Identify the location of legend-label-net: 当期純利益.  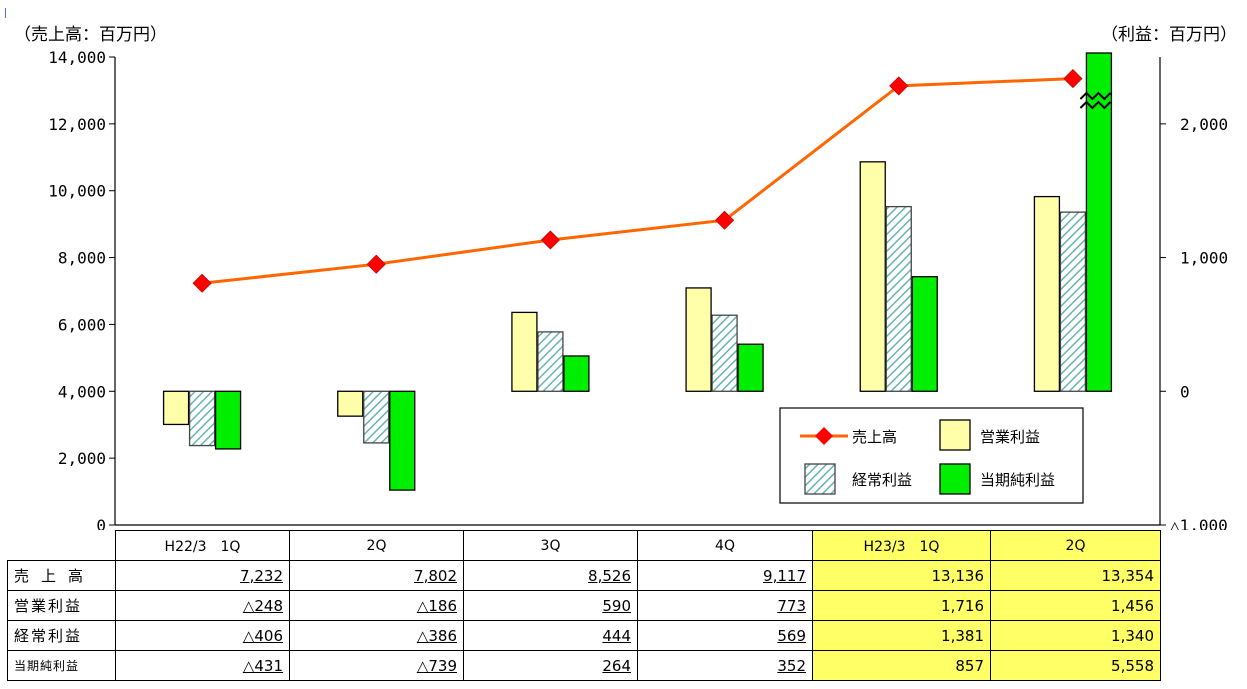
(1017, 480).